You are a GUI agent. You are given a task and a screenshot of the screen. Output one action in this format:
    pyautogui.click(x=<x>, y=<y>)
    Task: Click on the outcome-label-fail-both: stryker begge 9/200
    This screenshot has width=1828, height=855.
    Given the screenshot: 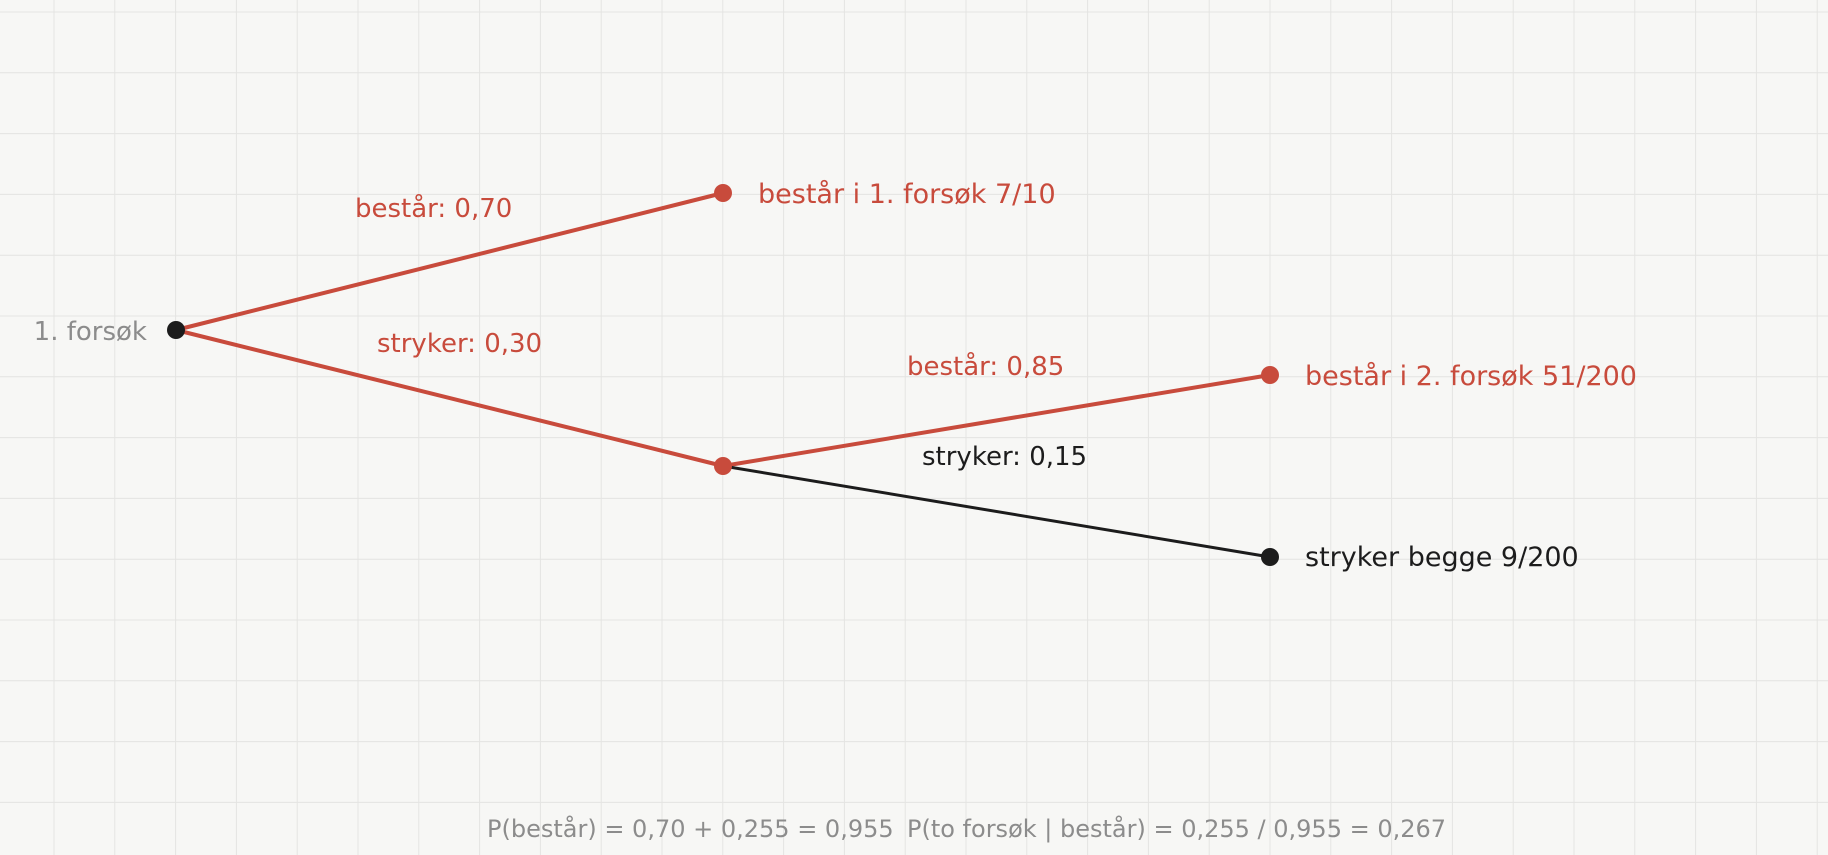 What is the action you would take?
    pyautogui.click(x=1442, y=557)
    